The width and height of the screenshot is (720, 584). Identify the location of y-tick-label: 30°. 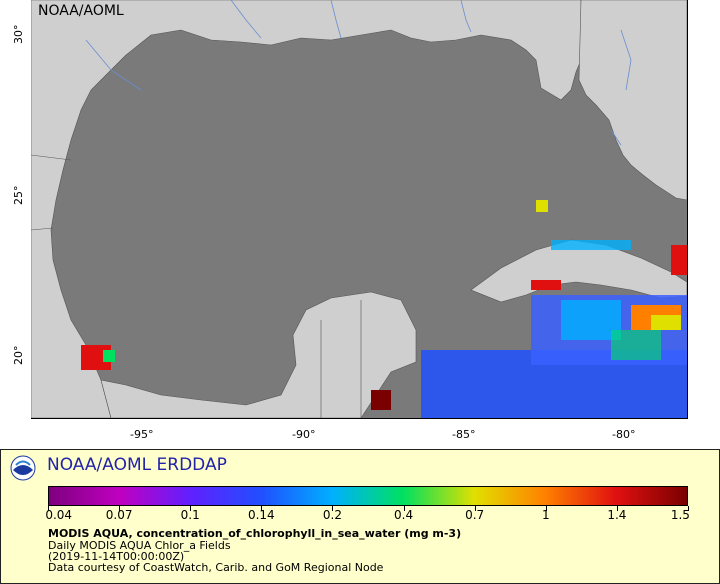
(18, 34).